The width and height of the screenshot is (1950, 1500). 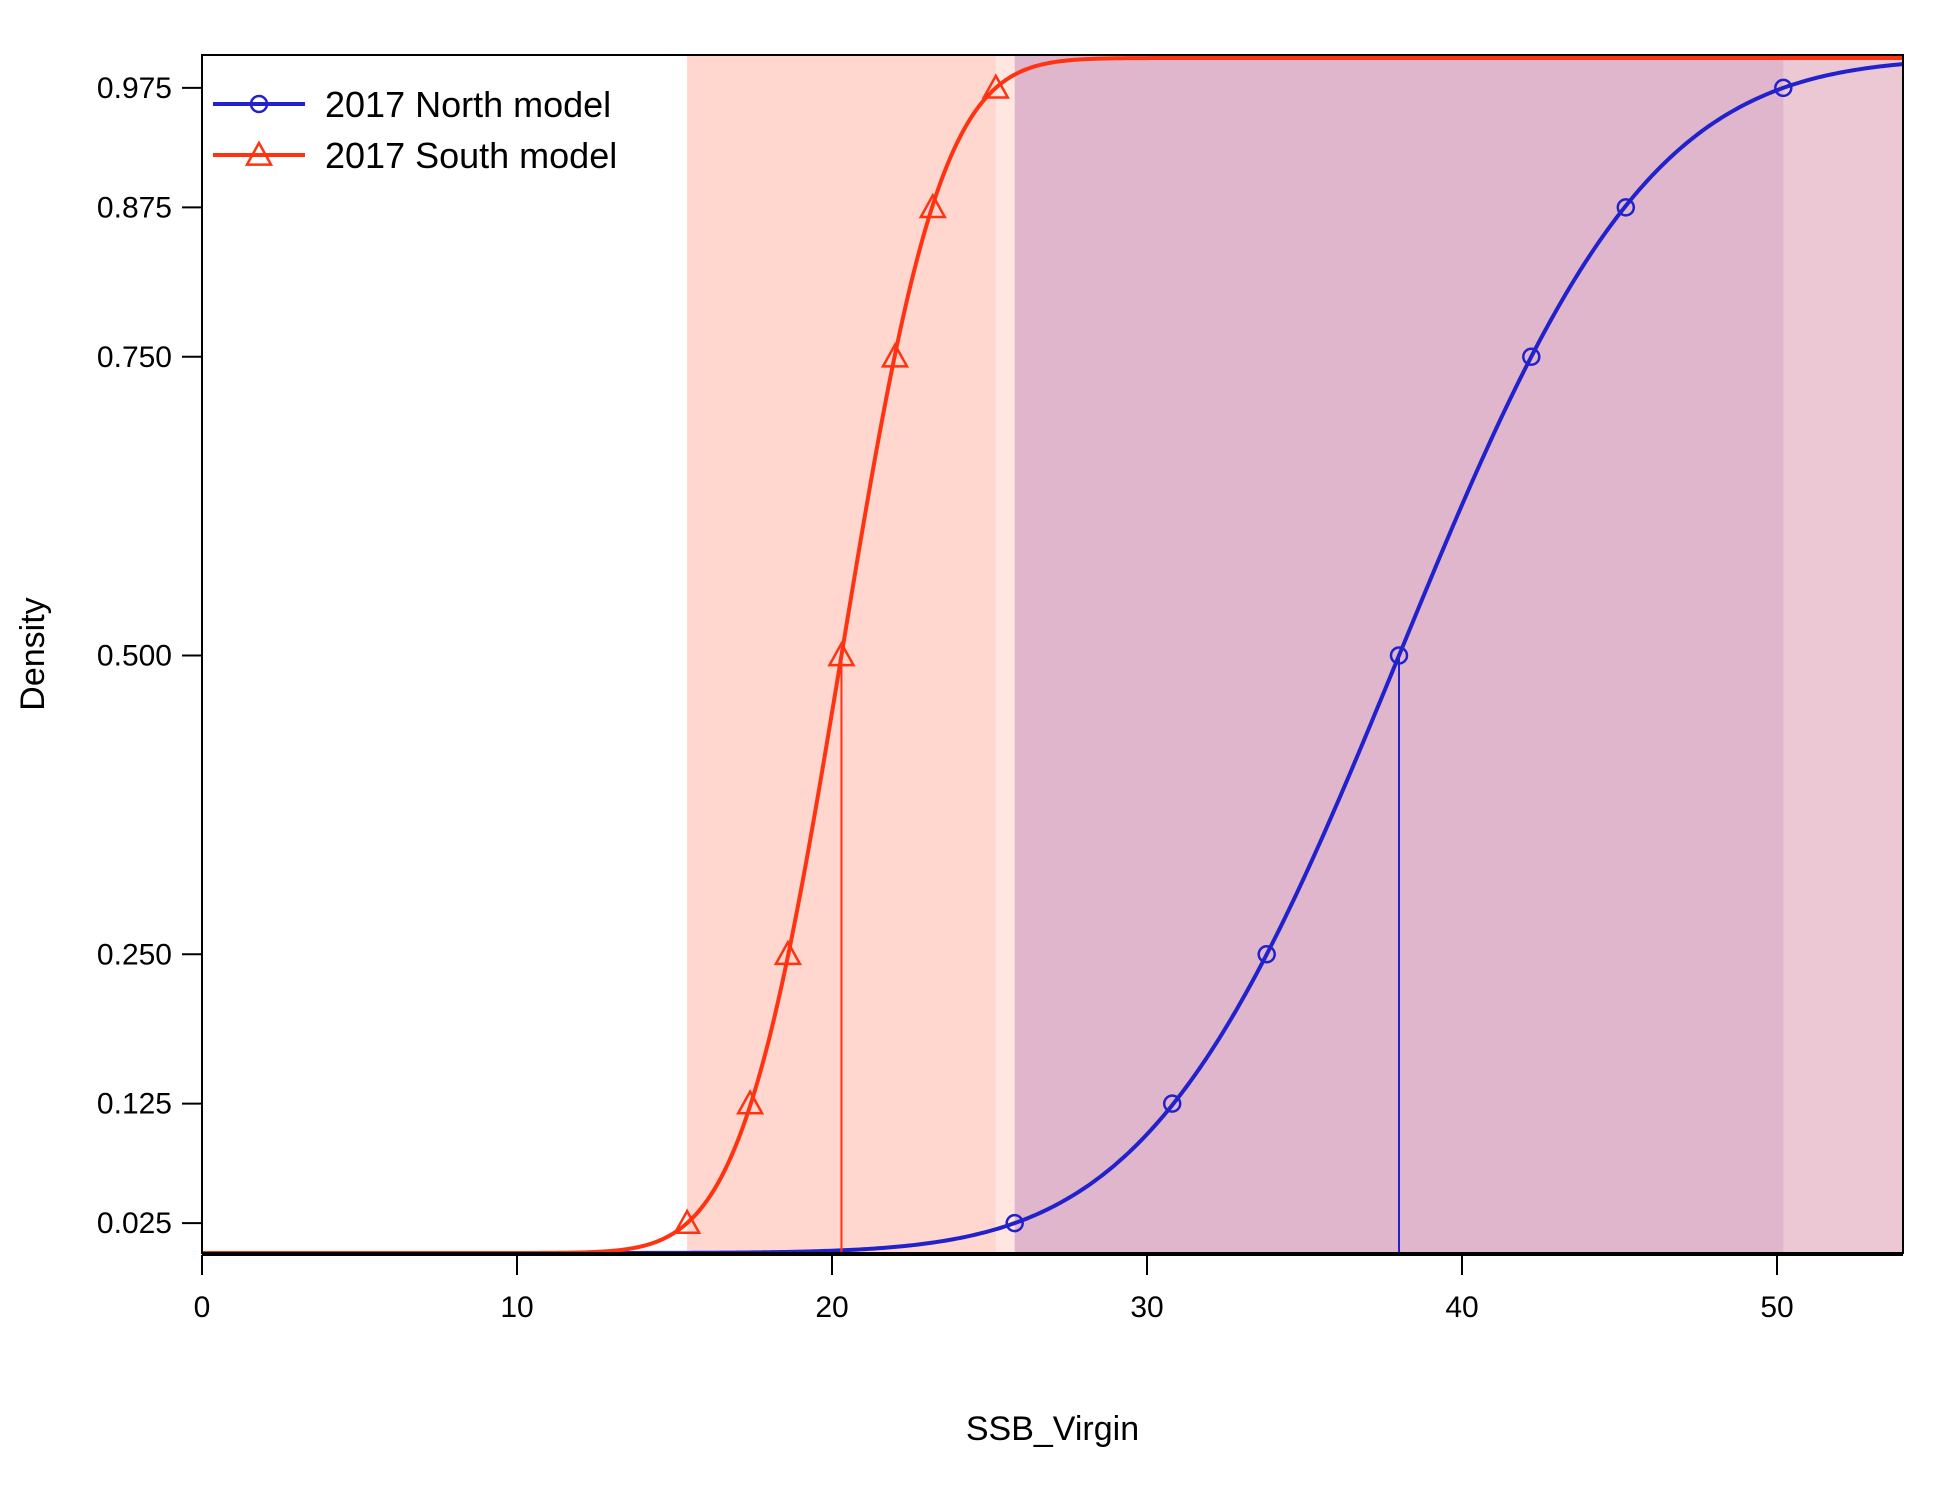 I want to click on x-axis-label: SSB_Virgin, so click(x=1052, y=1429).